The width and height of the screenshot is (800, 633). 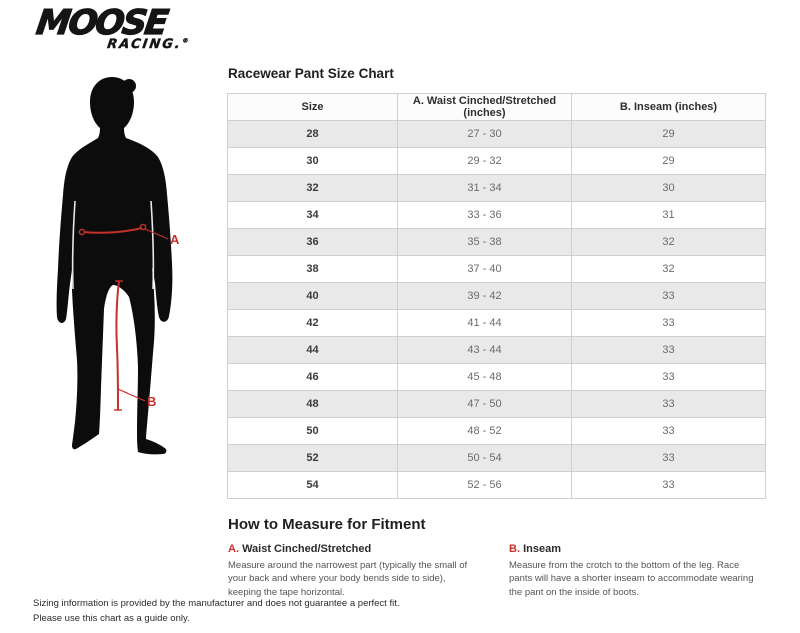 I want to click on size-cell: 36, so click(x=312, y=242).